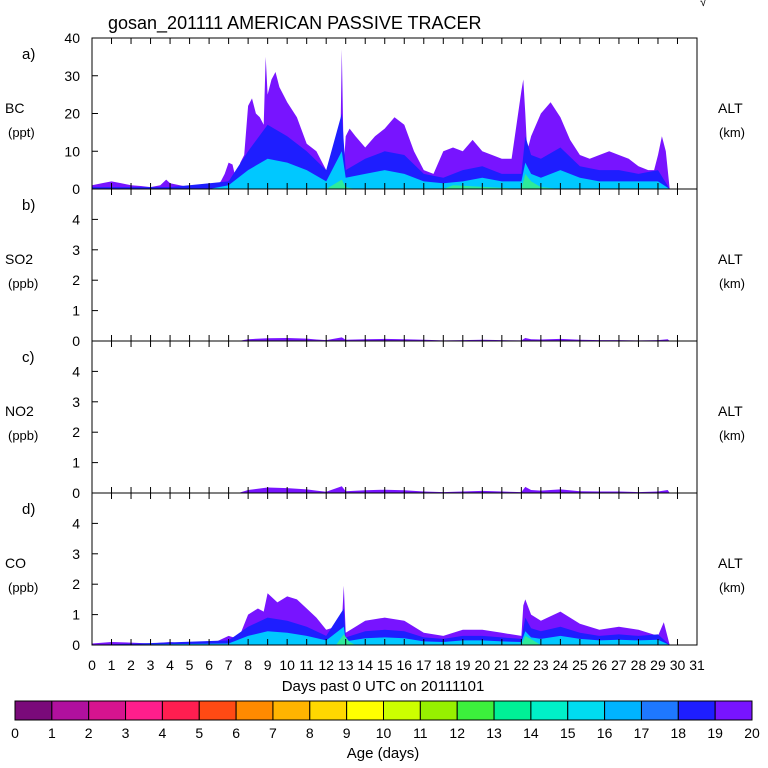 The image size is (768, 768). Describe the element at coordinates (72, 114) in the screenshot. I see `y-tick-label: 20` at that location.